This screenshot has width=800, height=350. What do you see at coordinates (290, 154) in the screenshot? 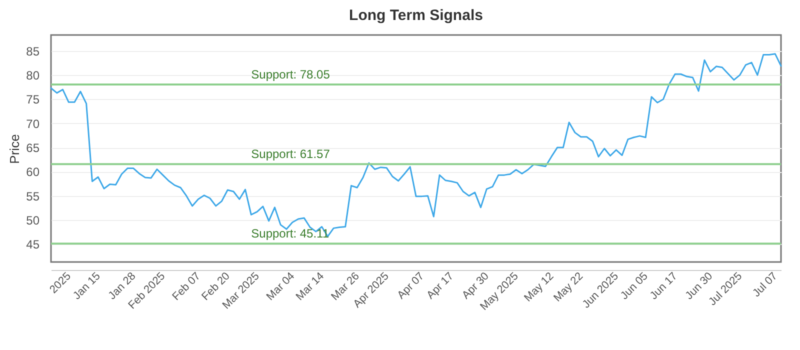
I see `ref-line-label: Support: 61.57` at bounding box center [290, 154].